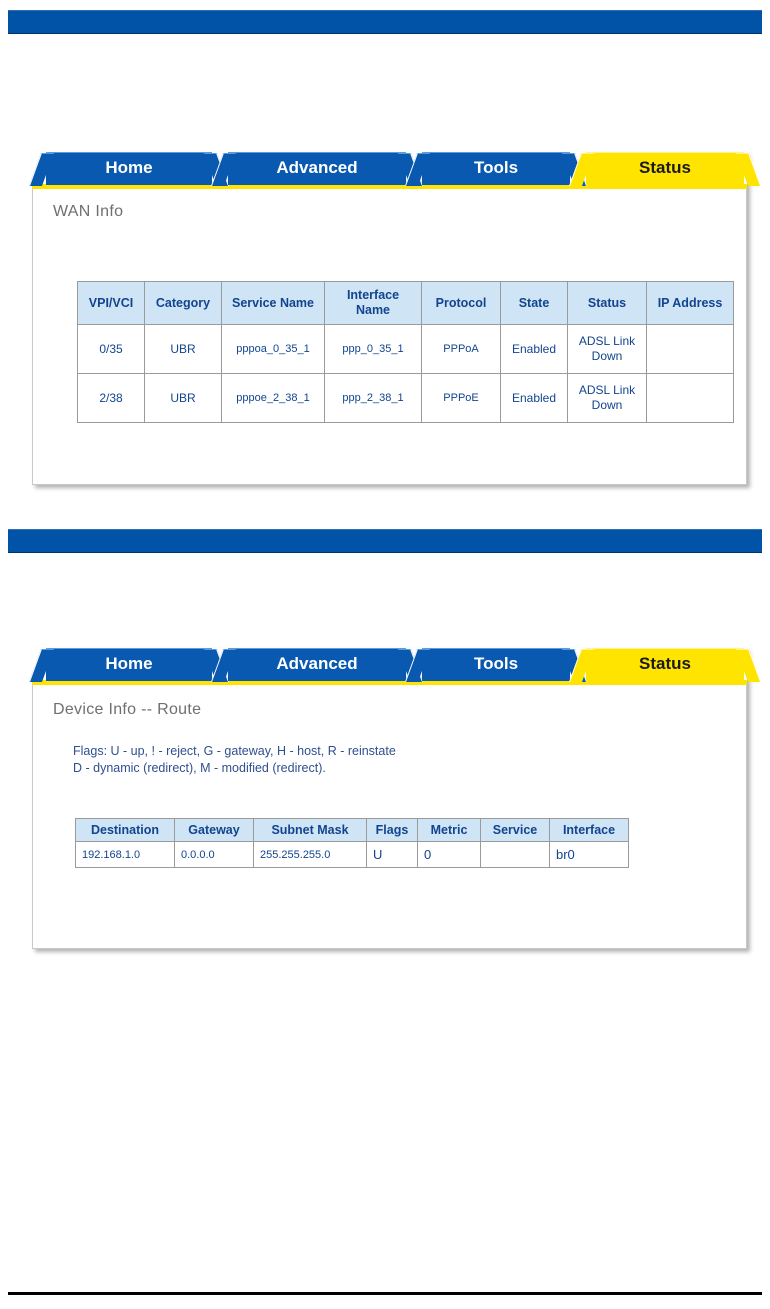  I want to click on tab-strip-route: Home Advanced Tools Status, so click(395, 665).